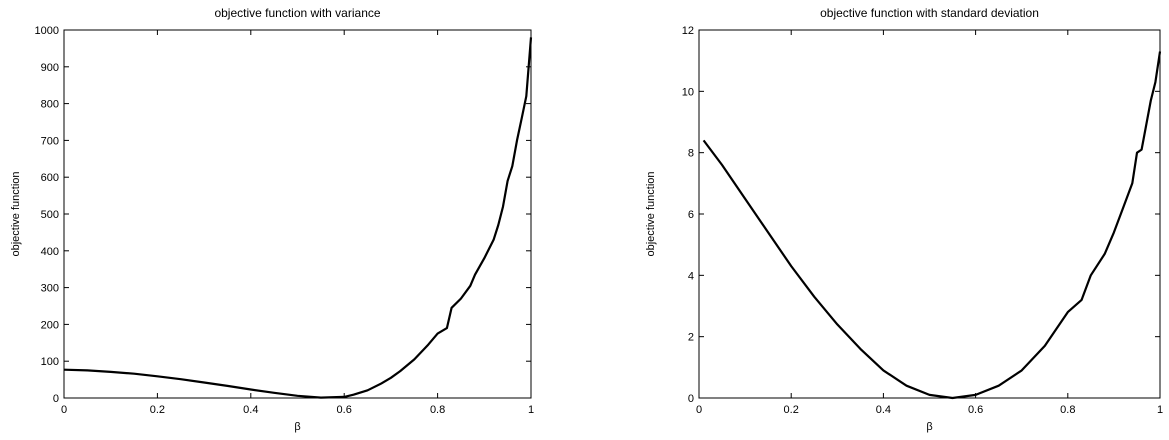 Image resolution: width=1169 pixels, height=440 pixels. I want to click on y-tick-label: 8, so click(691, 154).